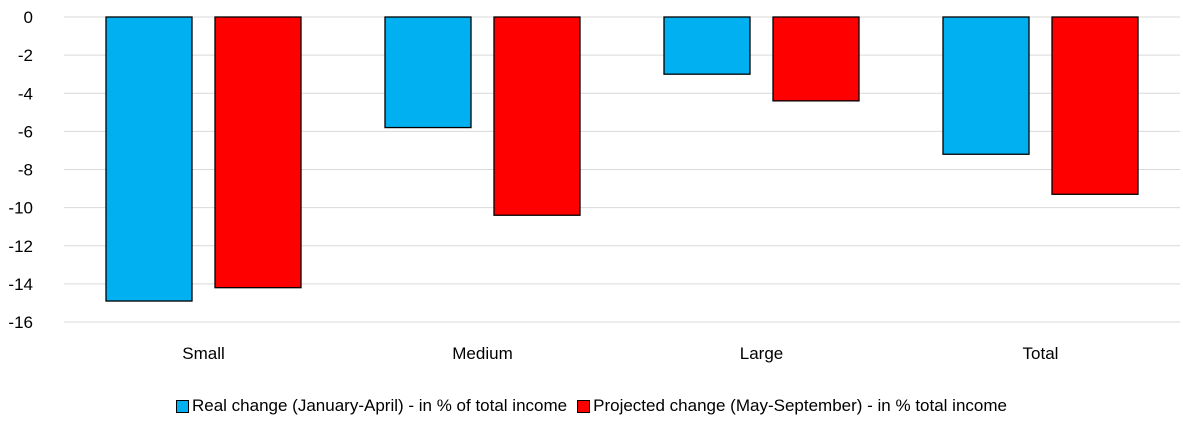 This screenshot has width=1183, height=421. I want to click on y-axis-tick-labels: 0 -2 -4 -6 -8 -10 -12 -14 -16, so click(20, 170).